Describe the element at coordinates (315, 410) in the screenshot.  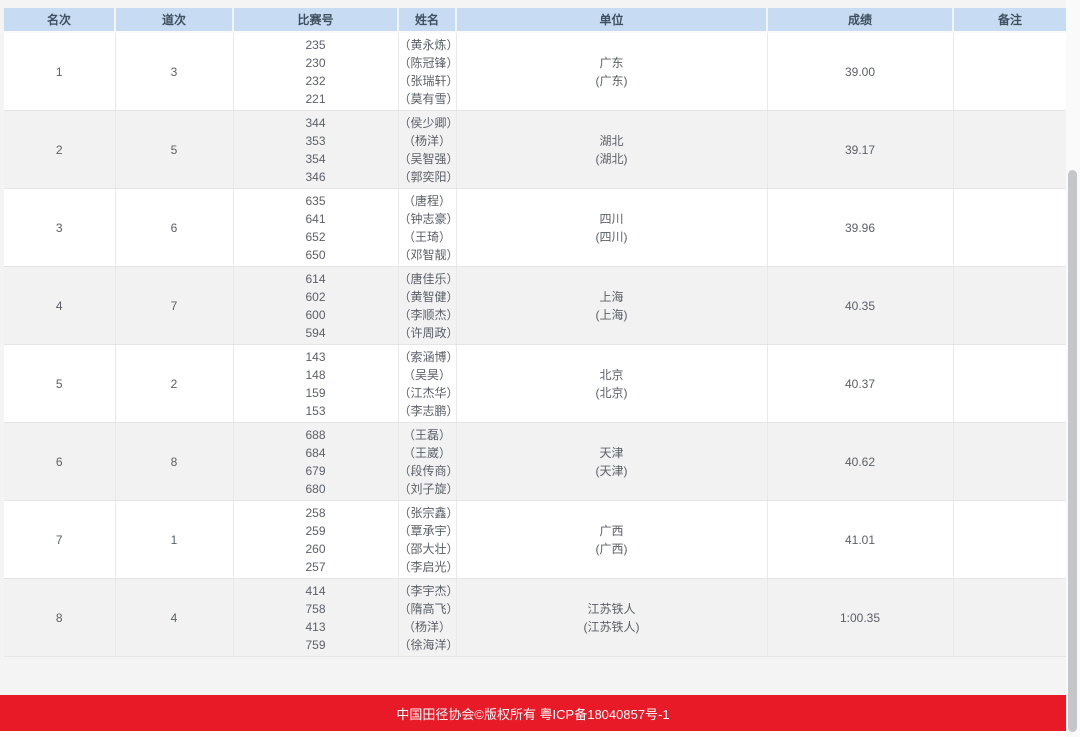
I see `cell-line: 153` at that location.